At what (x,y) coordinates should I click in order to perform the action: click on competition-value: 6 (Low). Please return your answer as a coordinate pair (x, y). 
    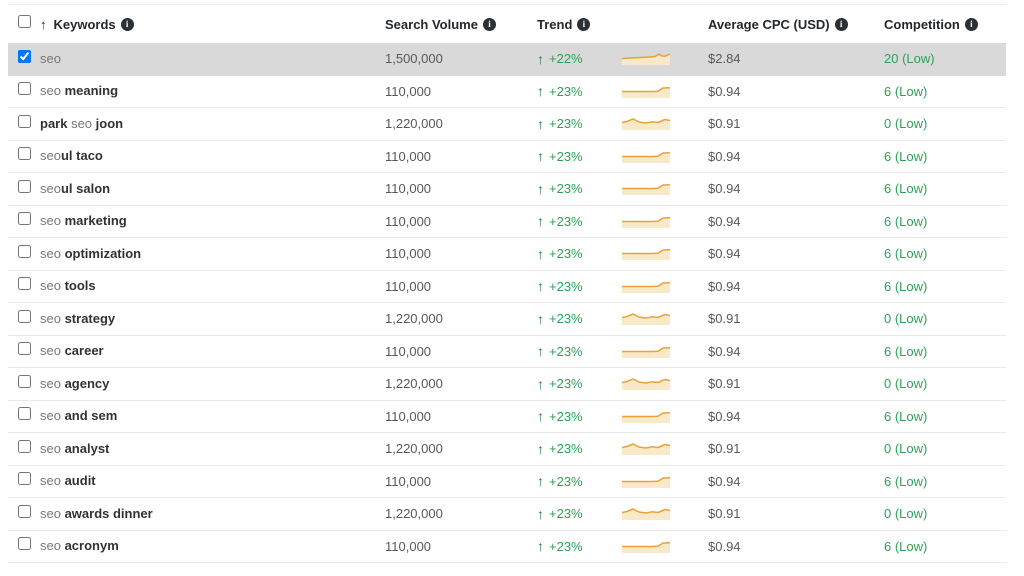
    Looking at the image, I should click on (906, 254).